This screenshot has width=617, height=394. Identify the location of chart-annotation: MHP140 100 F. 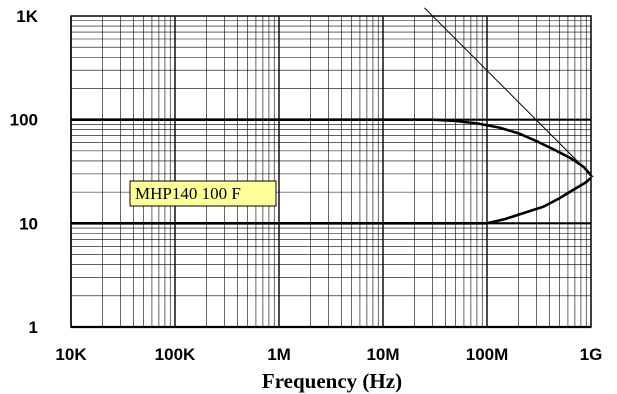
(203, 193).